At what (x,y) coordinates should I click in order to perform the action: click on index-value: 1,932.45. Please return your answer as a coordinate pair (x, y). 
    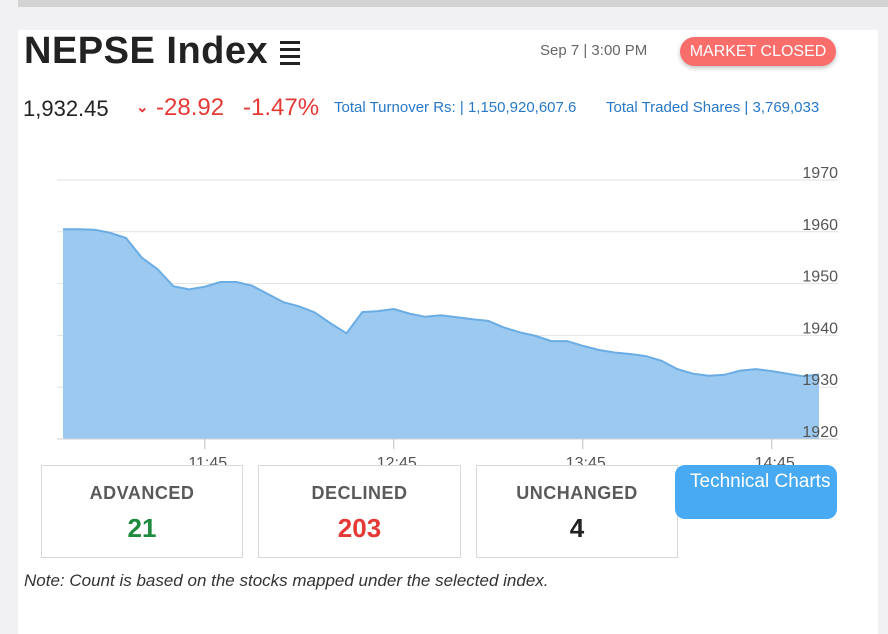
    Looking at the image, I should click on (66, 108).